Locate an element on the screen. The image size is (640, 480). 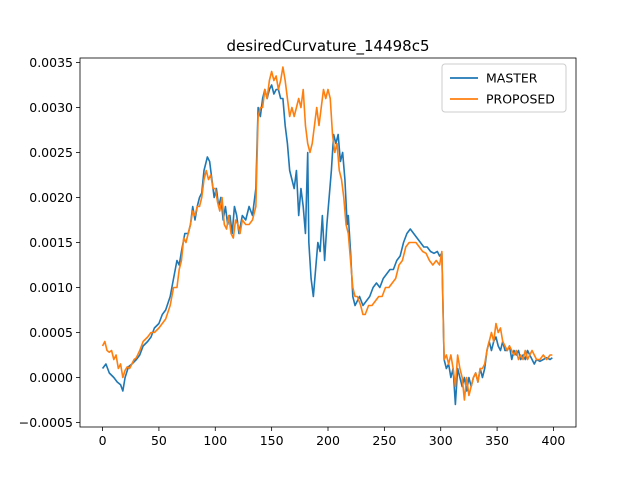
legend-label: PROPOSED is located at coordinates (520, 99).